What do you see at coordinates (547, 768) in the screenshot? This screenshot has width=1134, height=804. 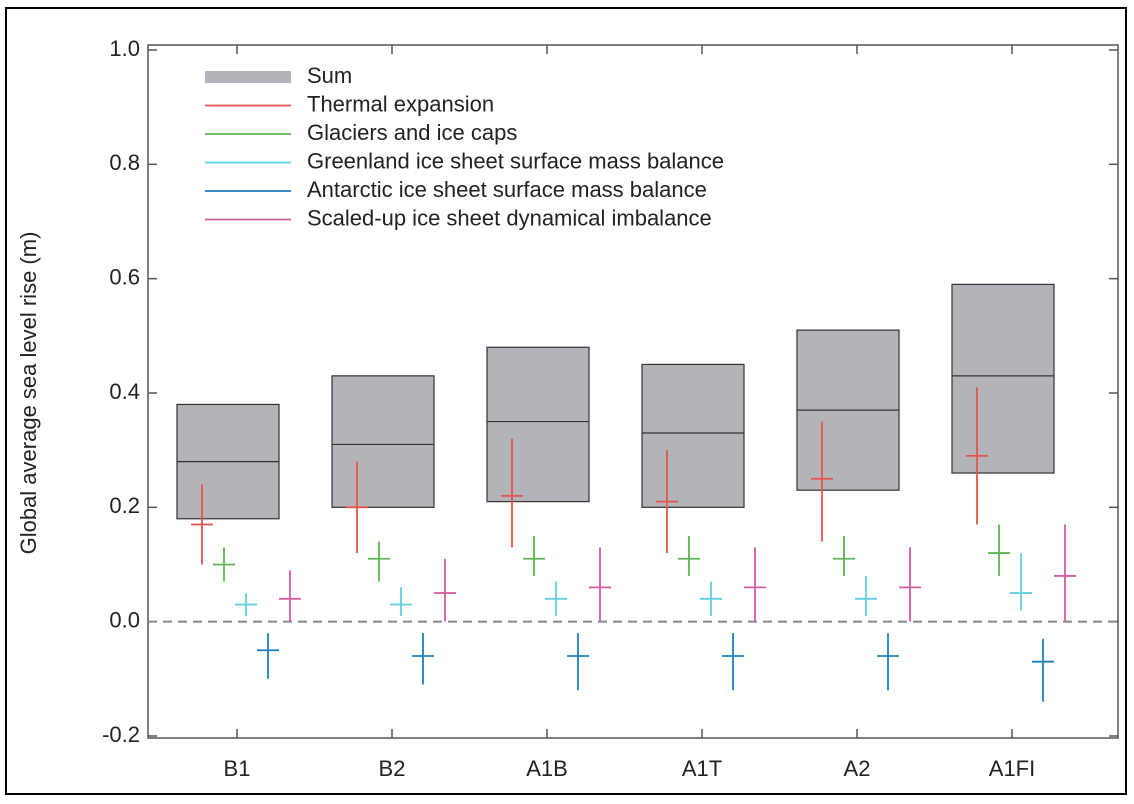 I see `x-tick-label: A1B` at bounding box center [547, 768].